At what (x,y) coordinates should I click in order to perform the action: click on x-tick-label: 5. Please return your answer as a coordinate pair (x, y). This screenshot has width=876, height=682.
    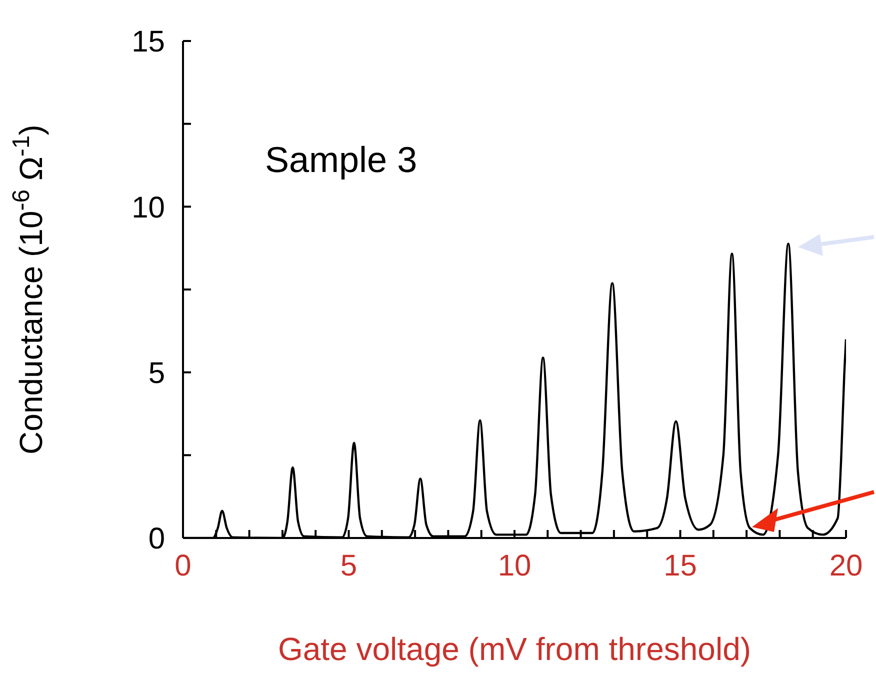
    Looking at the image, I should click on (349, 565).